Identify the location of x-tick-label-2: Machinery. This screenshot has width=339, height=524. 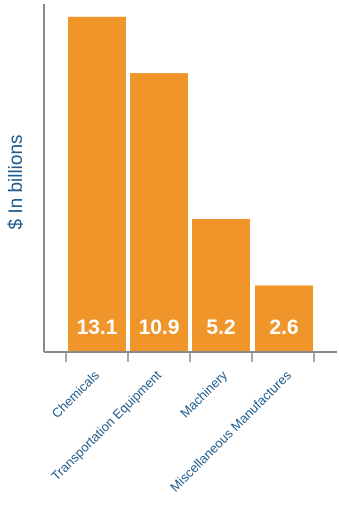
(203, 393).